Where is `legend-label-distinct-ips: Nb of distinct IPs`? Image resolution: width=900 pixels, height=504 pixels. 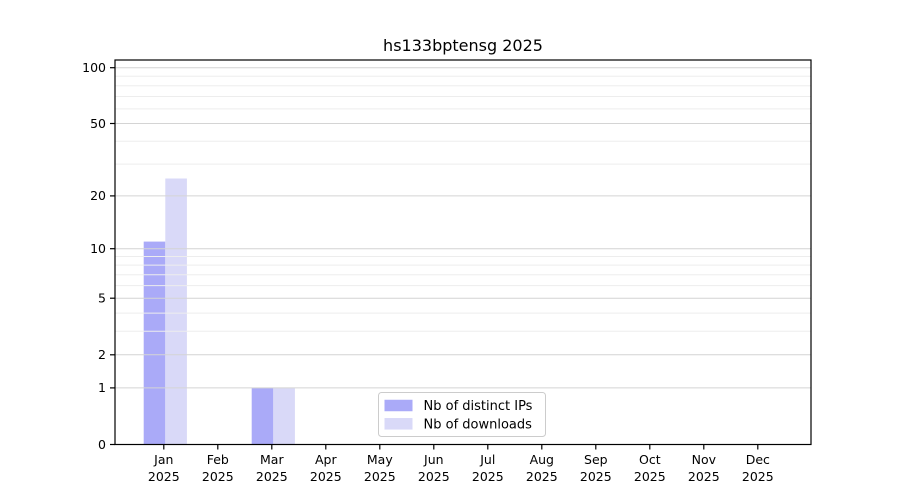 legend-label-distinct-ips: Nb of distinct IPs is located at coordinates (478, 406).